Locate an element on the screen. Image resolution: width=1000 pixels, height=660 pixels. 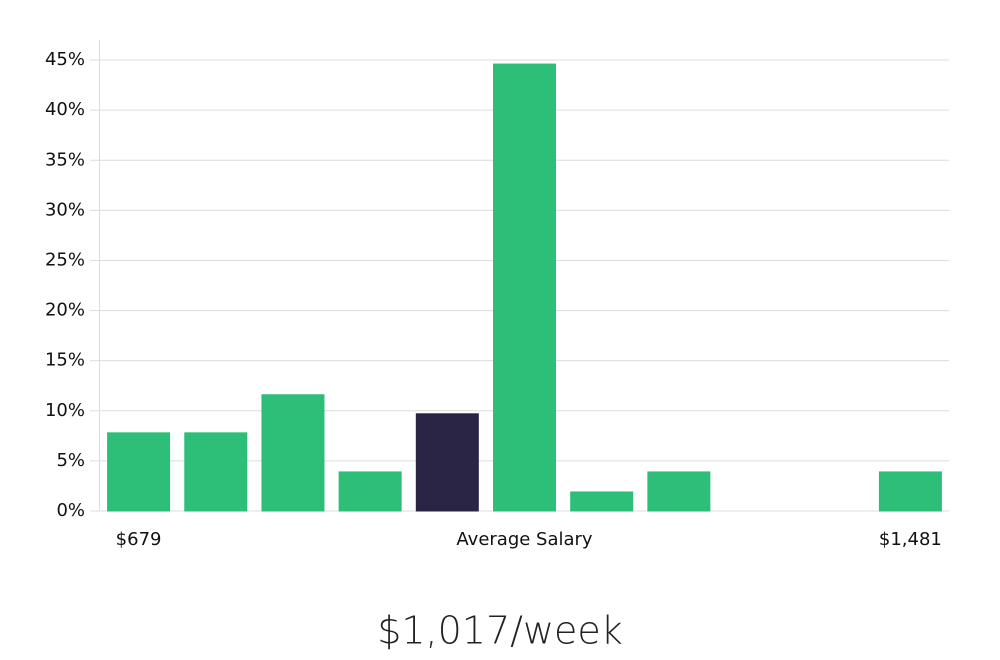
y-tick-label: 0% is located at coordinates (70, 510).